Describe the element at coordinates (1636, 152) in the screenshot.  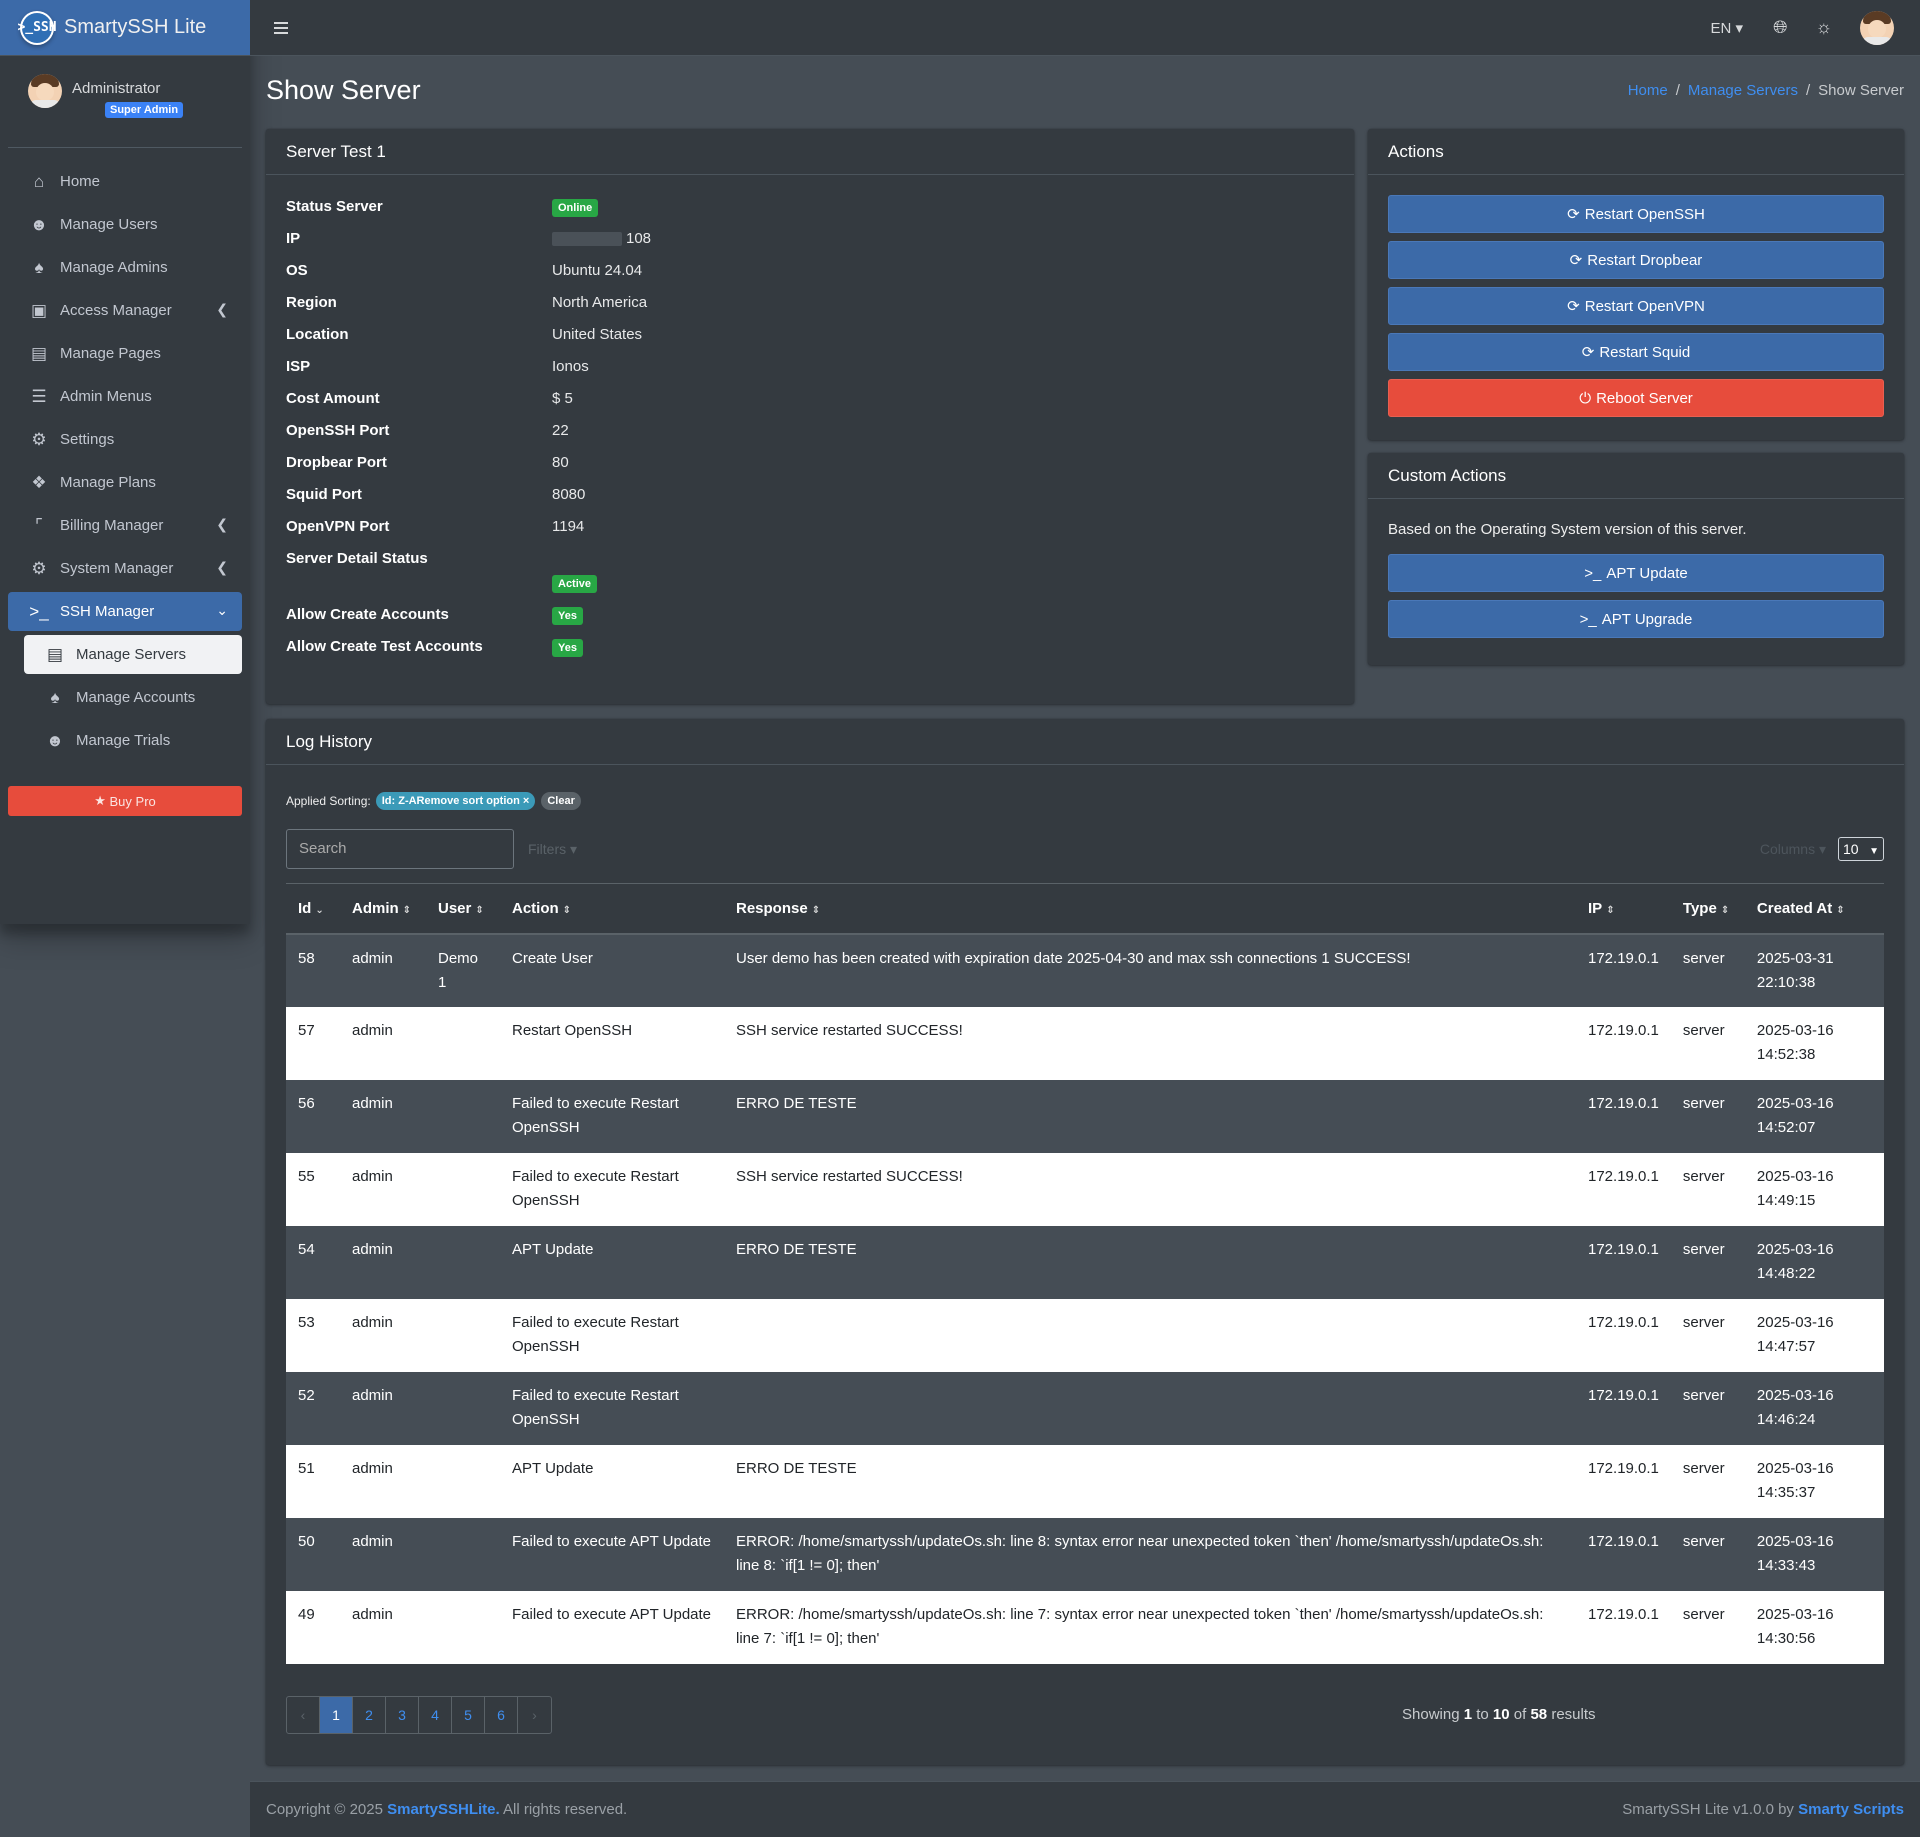
I see `actions-title: Actions` at that location.